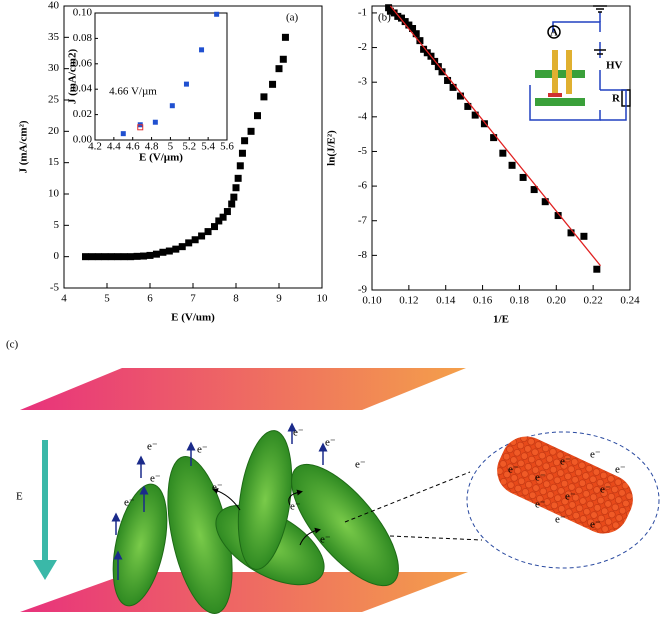 This screenshot has height=619, width=661. Describe the element at coordinates (363, 116) in the screenshot. I see `y-tick-label: -4` at that location.